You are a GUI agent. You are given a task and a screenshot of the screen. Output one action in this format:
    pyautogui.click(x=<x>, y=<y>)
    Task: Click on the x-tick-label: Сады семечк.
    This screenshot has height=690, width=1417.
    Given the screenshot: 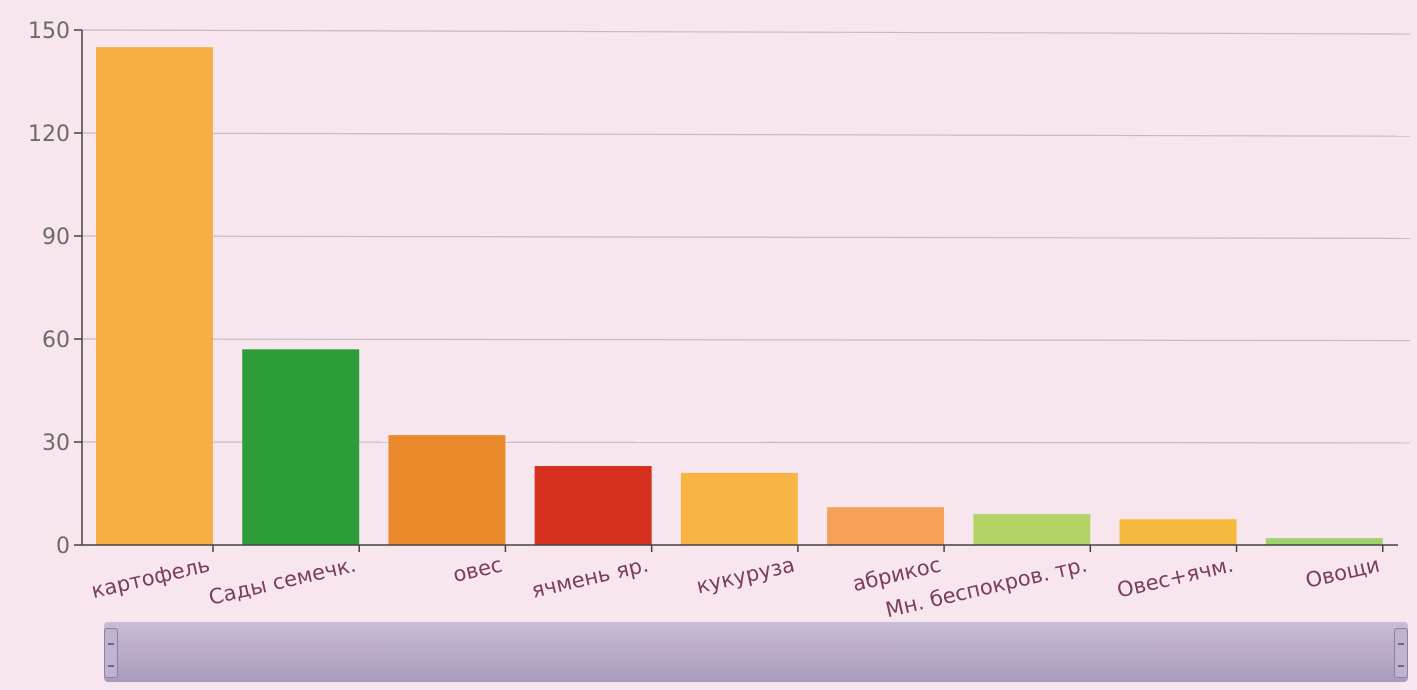 What is the action you would take?
    pyautogui.click(x=282, y=580)
    